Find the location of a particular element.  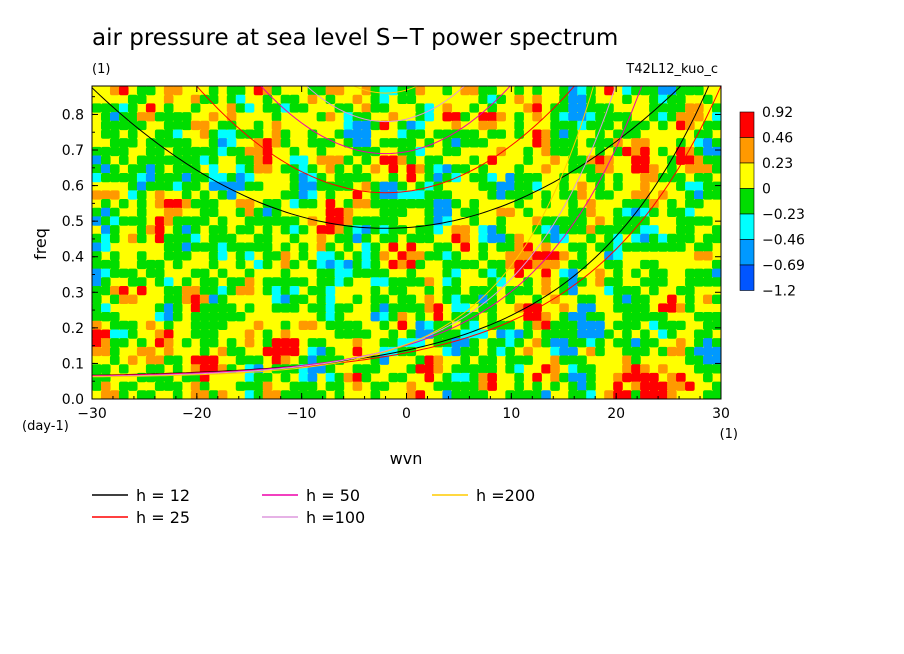

colorbar-label: 0.92 is located at coordinates (777, 113).